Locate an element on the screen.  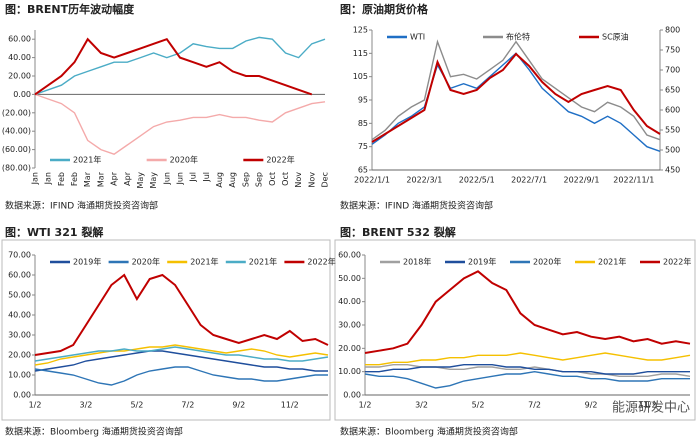
legend-label: 2019年 is located at coordinates (87, 262).